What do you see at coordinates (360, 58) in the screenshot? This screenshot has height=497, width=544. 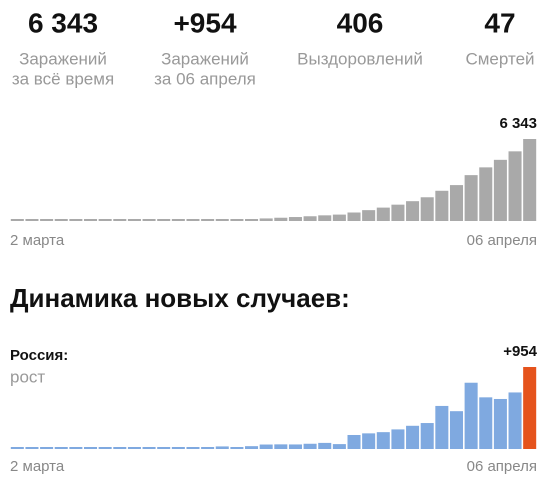 I see `stat-label: Выздоровлений` at bounding box center [360, 58].